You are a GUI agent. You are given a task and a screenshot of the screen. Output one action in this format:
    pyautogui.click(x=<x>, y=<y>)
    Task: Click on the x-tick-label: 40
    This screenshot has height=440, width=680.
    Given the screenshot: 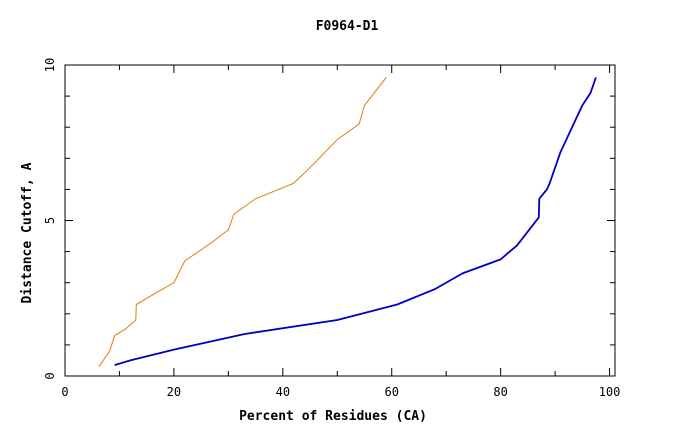 What is the action you would take?
    pyautogui.click(x=283, y=392)
    